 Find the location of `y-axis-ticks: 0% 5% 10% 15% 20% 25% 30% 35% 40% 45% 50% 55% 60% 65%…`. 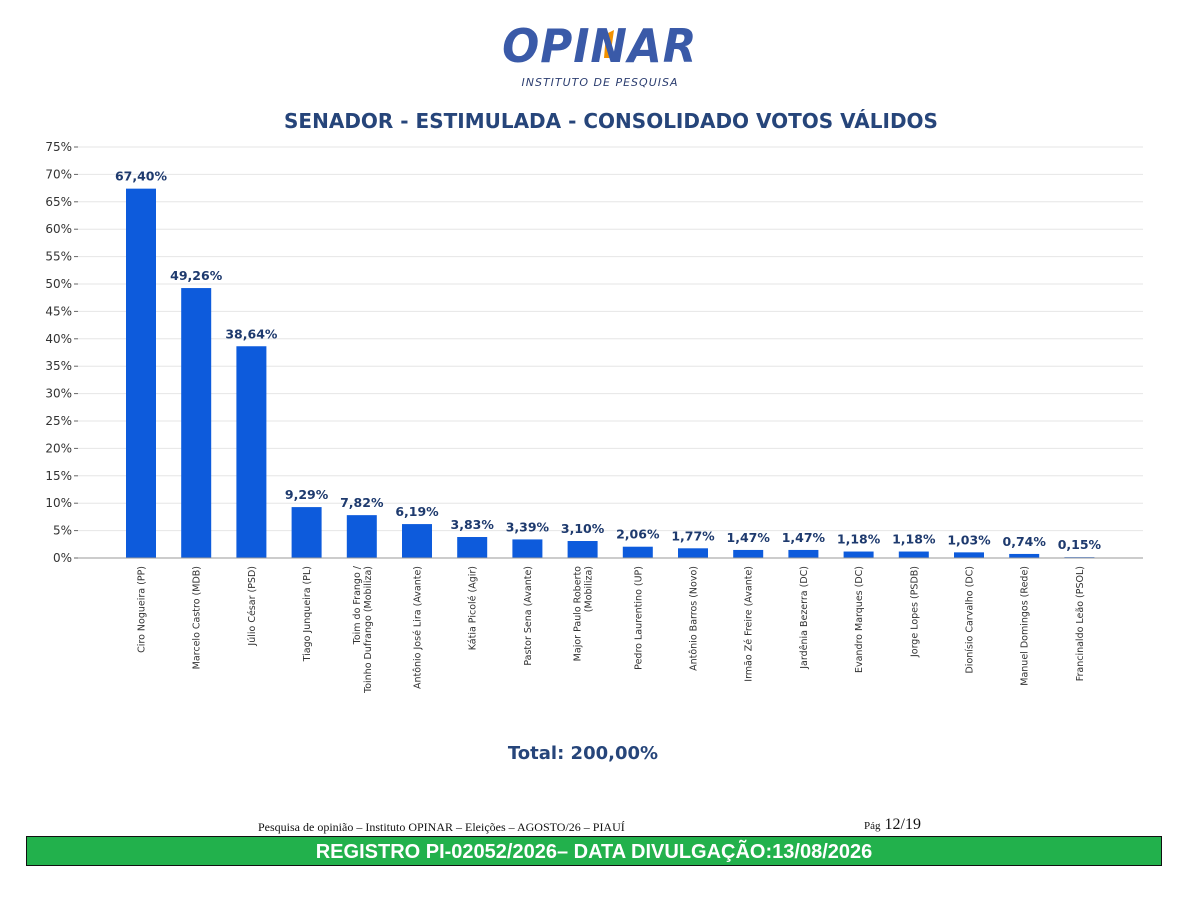

y-axis-ticks: 0% 5% 10% 15% 20% 25% 30% 35% 40% 45% 50% 55% 60% 65%… is located at coordinates (61, 352).